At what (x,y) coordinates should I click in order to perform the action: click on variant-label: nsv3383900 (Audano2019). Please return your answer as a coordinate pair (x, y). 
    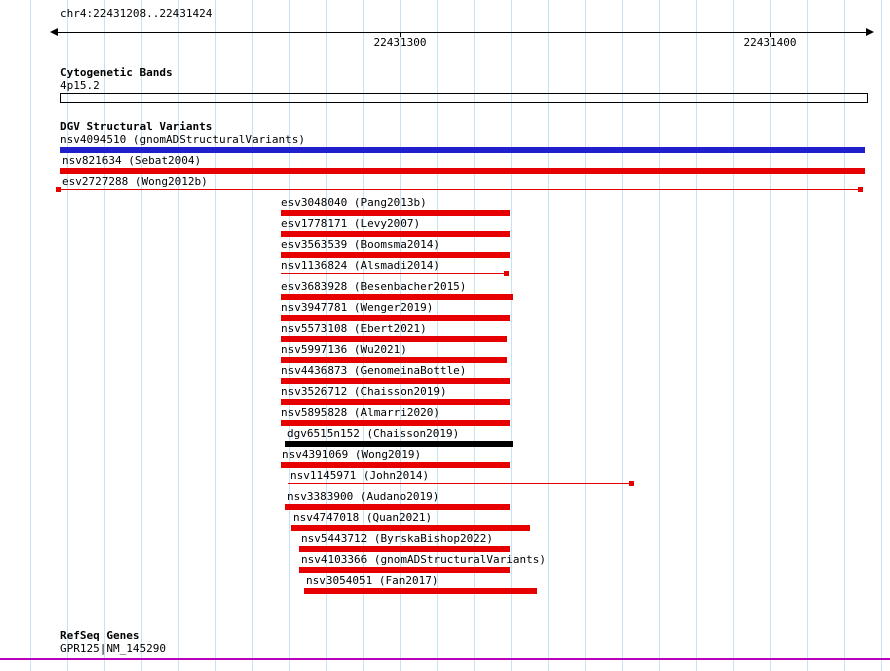
    Looking at the image, I should click on (363, 496).